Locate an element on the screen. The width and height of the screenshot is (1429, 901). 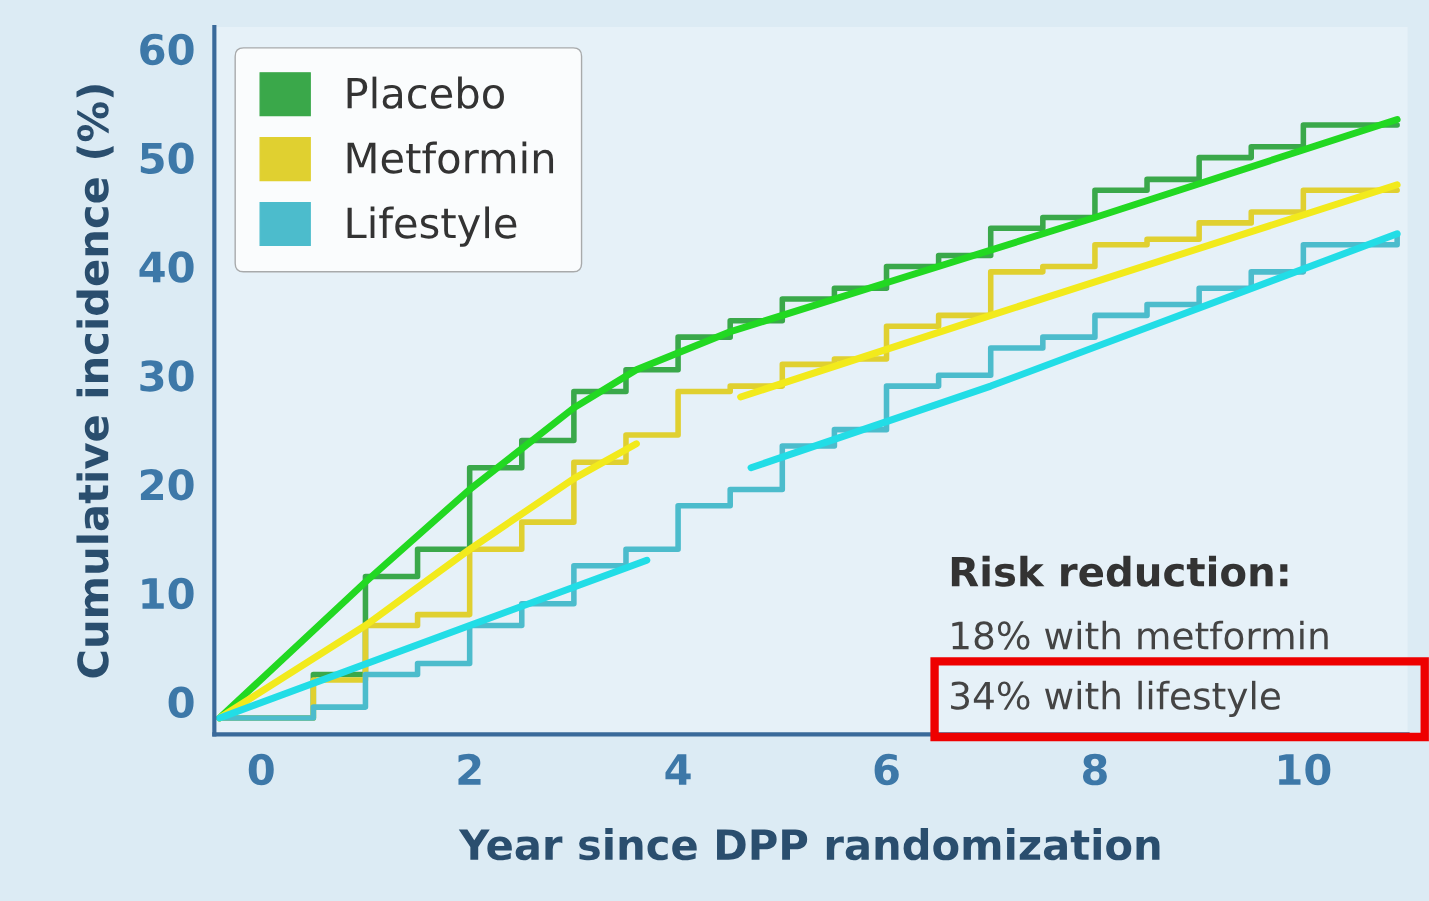
x-tick-label: 8 is located at coordinates (1094, 769).